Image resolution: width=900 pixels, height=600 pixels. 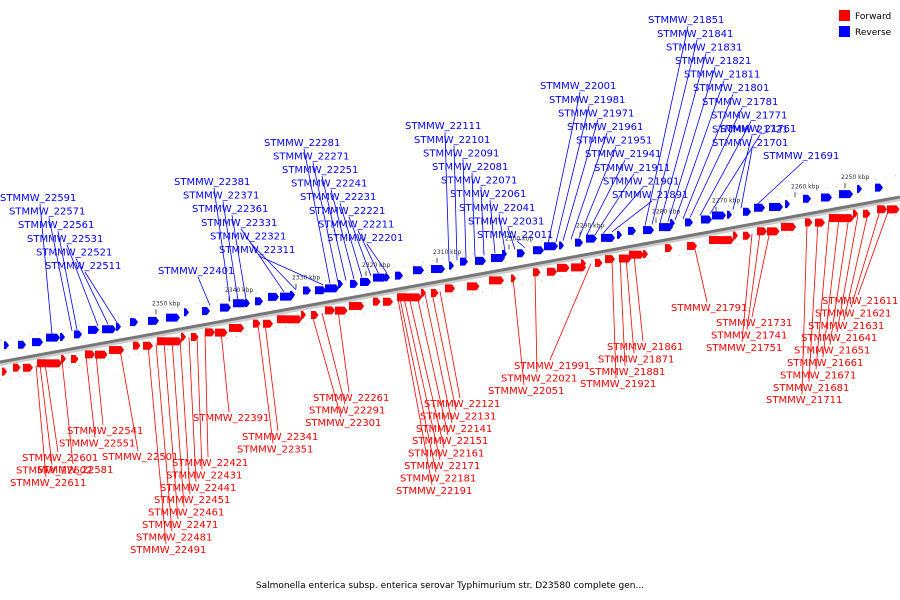 I want to click on forward-gene-label: STMMW_21861, so click(x=645, y=347).